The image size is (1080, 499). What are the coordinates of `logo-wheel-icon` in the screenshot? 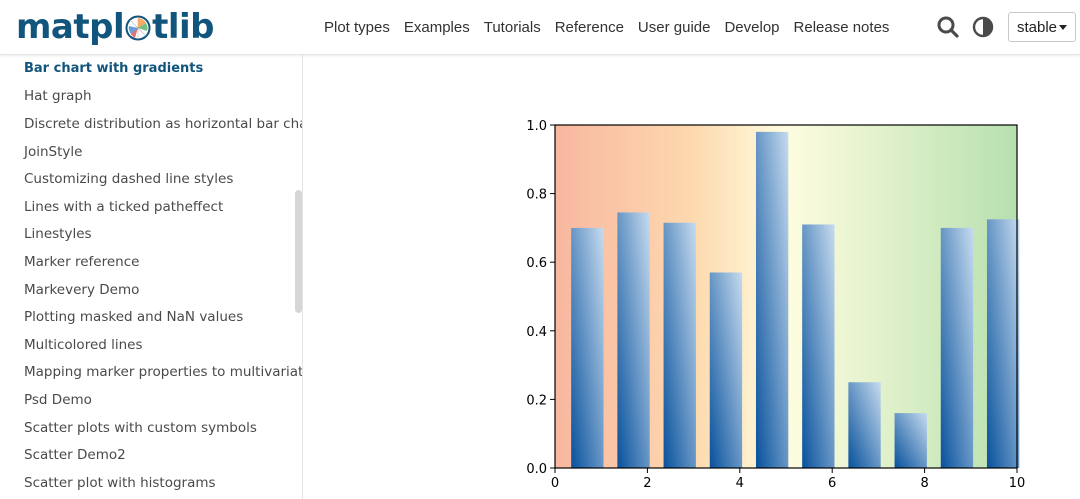 It's located at (138, 28).